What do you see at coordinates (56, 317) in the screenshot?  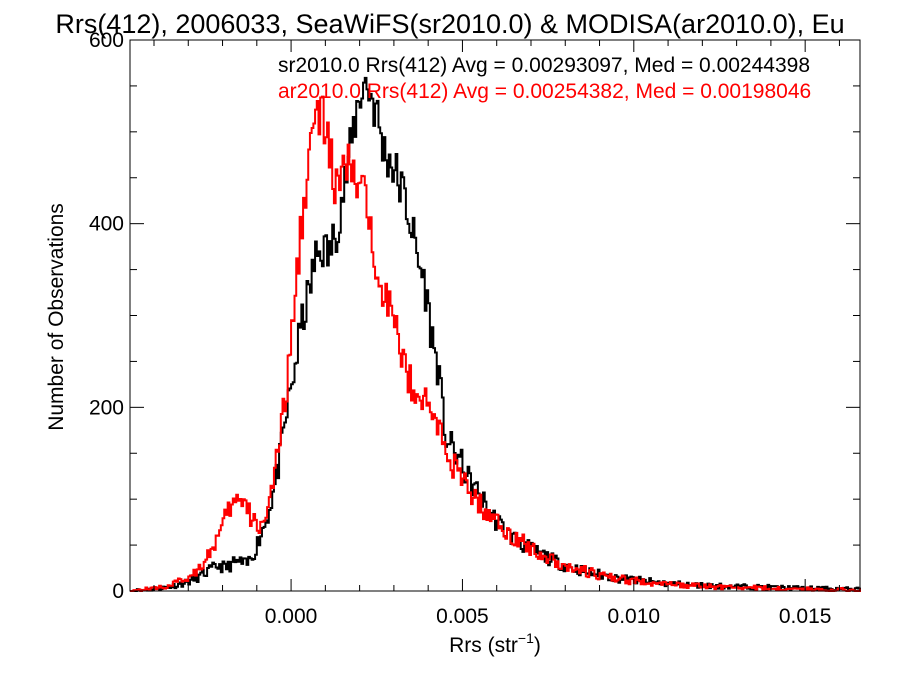 I see `y-axis-label: Number of Observations` at bounding box center [56, 317].